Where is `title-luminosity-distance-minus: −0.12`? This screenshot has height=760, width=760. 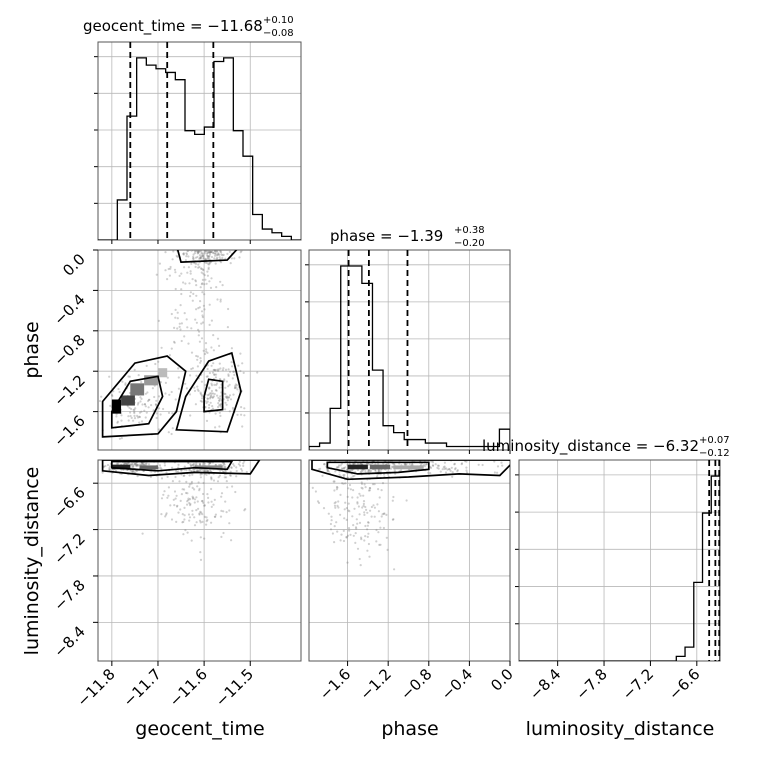 title-luminosity-distance-minus: −0.12 is located at coordinates (714, 453).